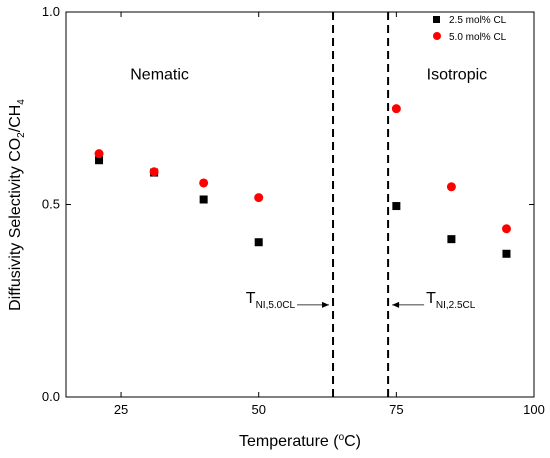 The width and height of the screenshot is (550, 458). I want to click on legend-label-5.0: 5.0 mol% CL, so click(478, 37).